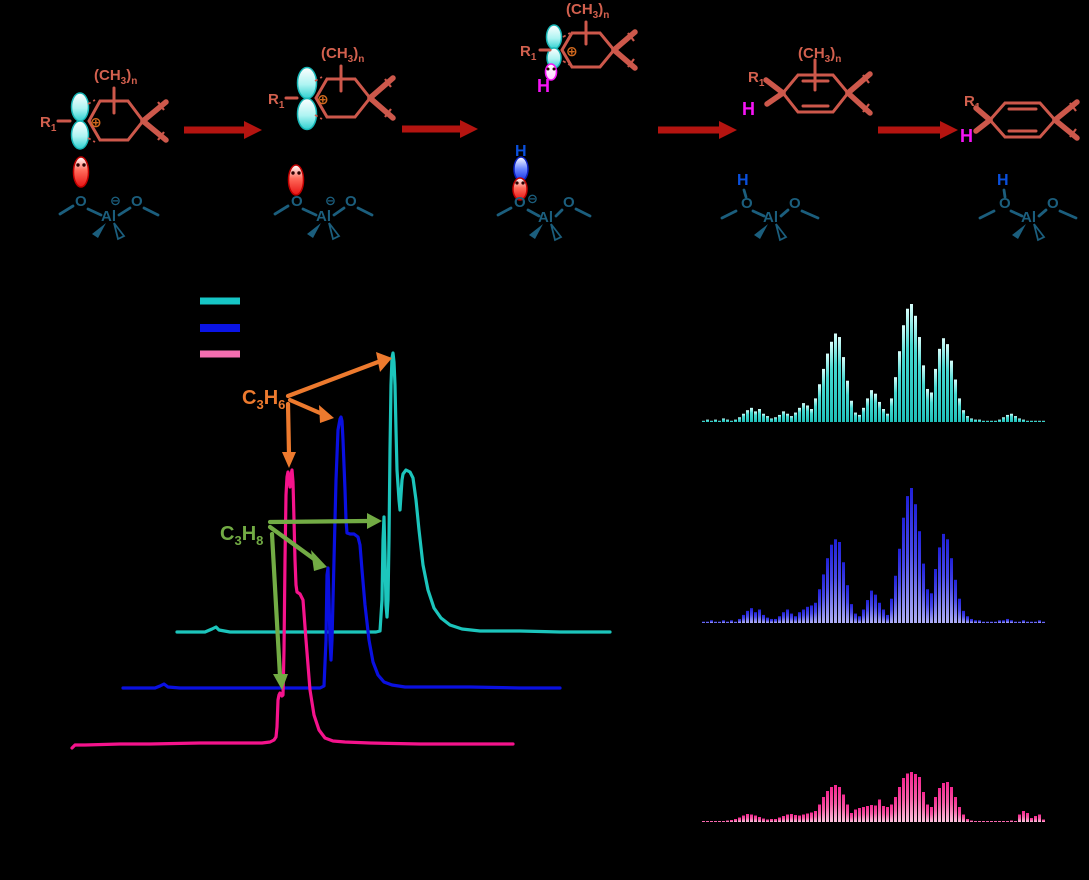 Image resolution: width=1089 pixels, height=880 pixels. I want to click on reaction-arrow, so click(440, 129).